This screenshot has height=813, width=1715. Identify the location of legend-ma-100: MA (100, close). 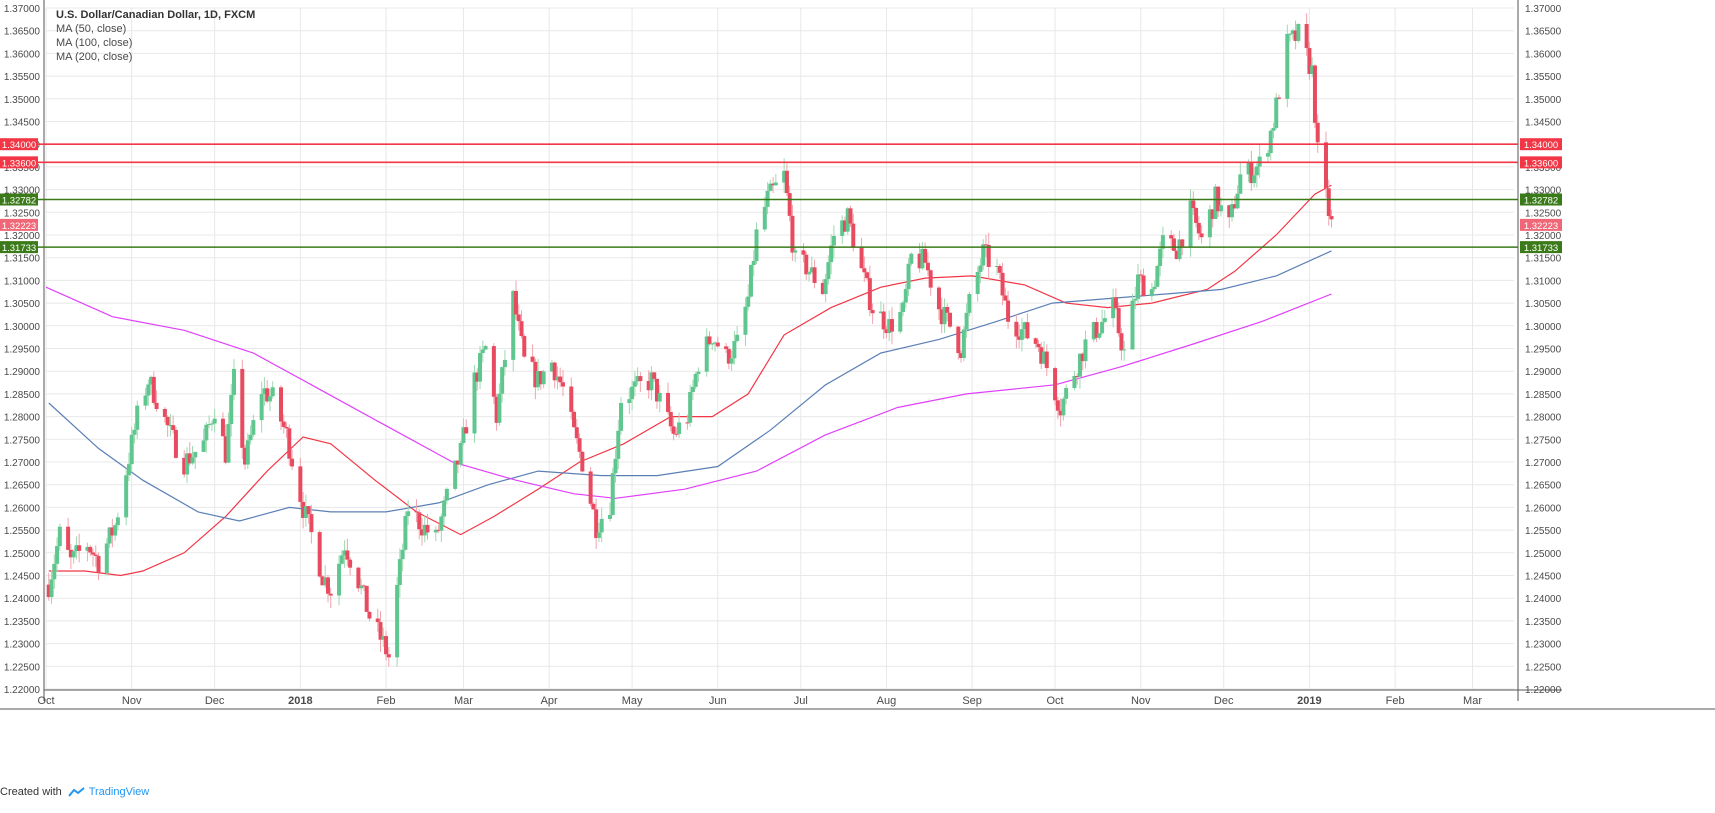
(94, 43).